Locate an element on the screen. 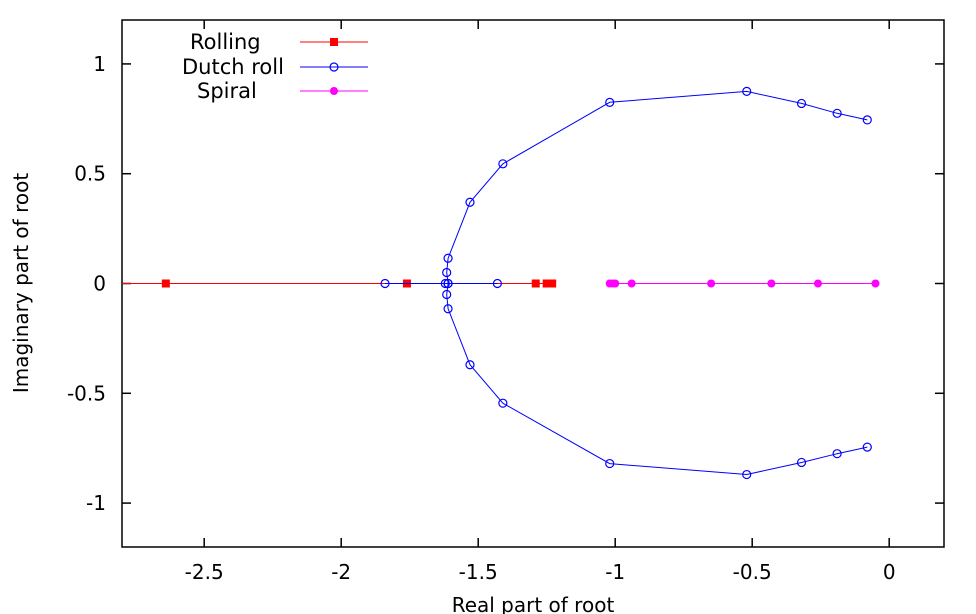 The height and width of the screenshot is (614, 976). y-tick-label: 1 is located at coordinates (99, 64).